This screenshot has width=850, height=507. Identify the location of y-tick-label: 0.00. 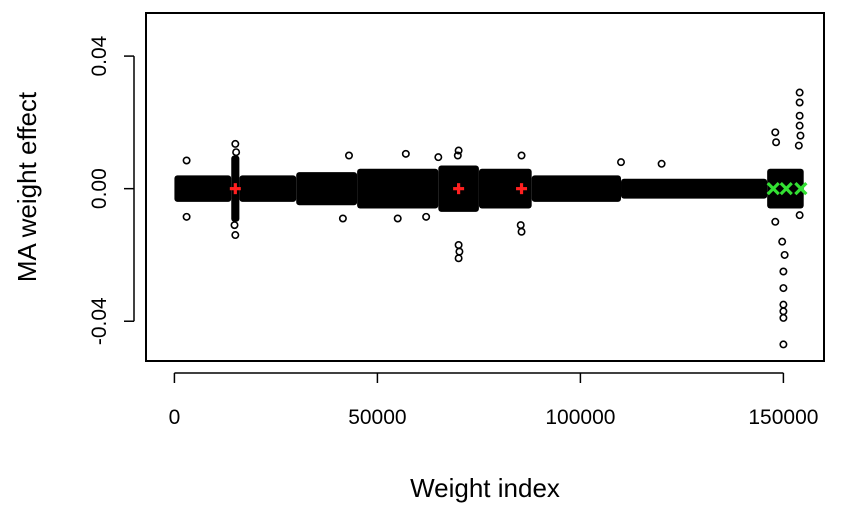
(99, 188).